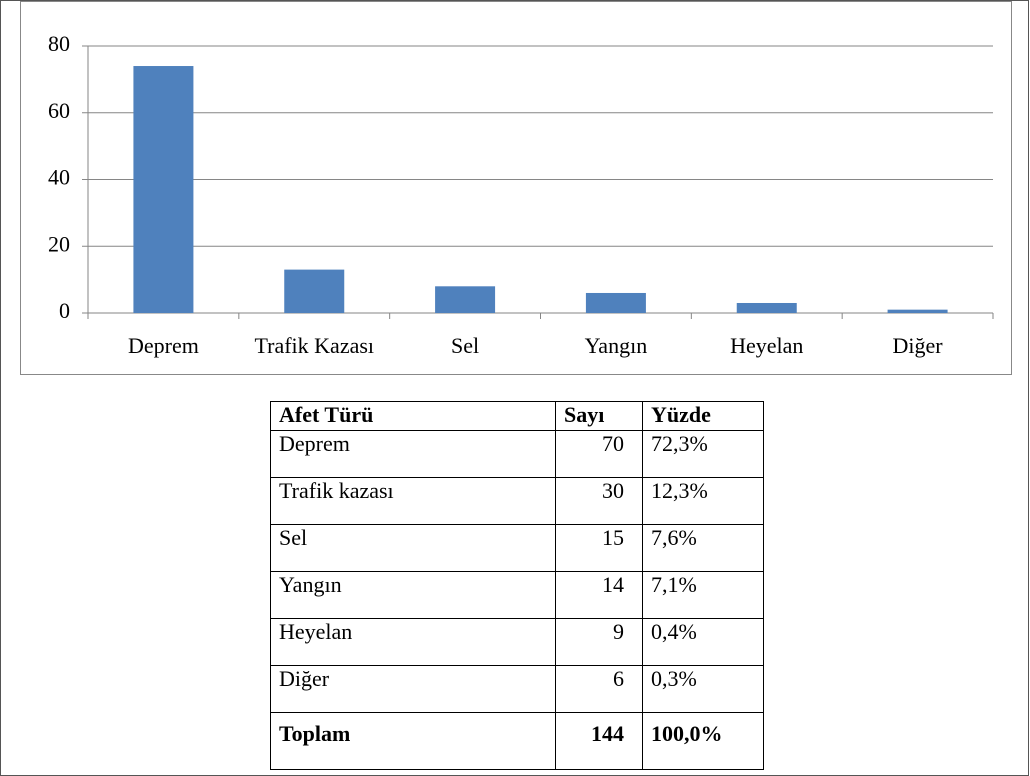 The height and width of the screenshot is (776, 1030). Describe the element at coordinates (703, 689) in the screenshot. I see `table-cell: 0,3%` at that location.